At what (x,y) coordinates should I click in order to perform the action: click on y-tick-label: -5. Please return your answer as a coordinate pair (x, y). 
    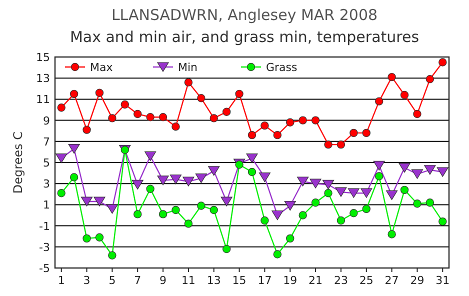
    Looking at the image, I should click on (44, 268).